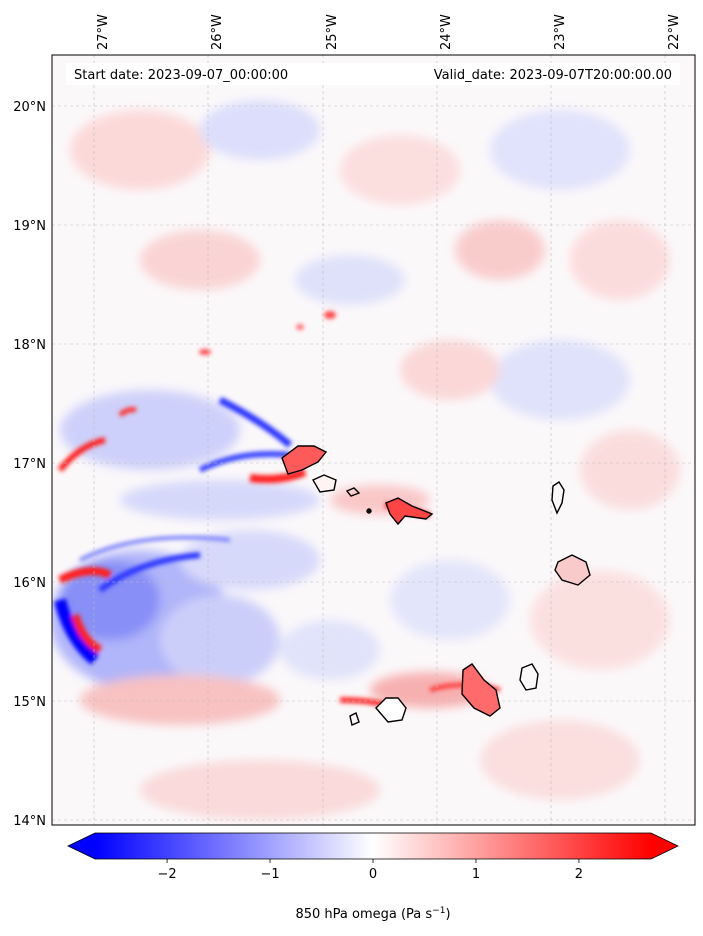 The height and width of the screenshot is (936, 703). Describe the element at coordinates (409, 511) in the screenshot. I see `island-sao-nicolau` at that location.